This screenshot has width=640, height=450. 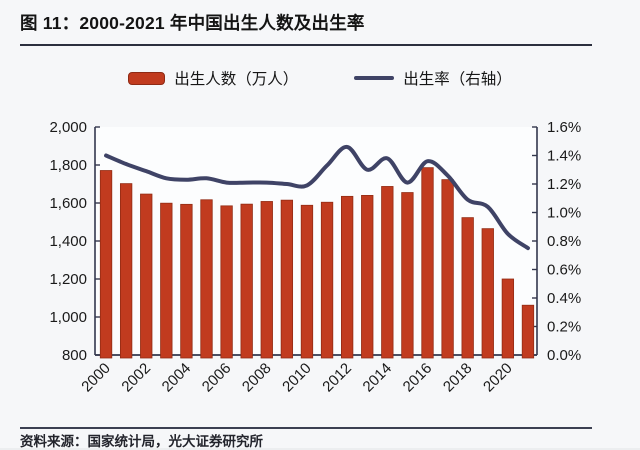 I want to click on svg-text: 0.2%, so click(x=564, y=327).